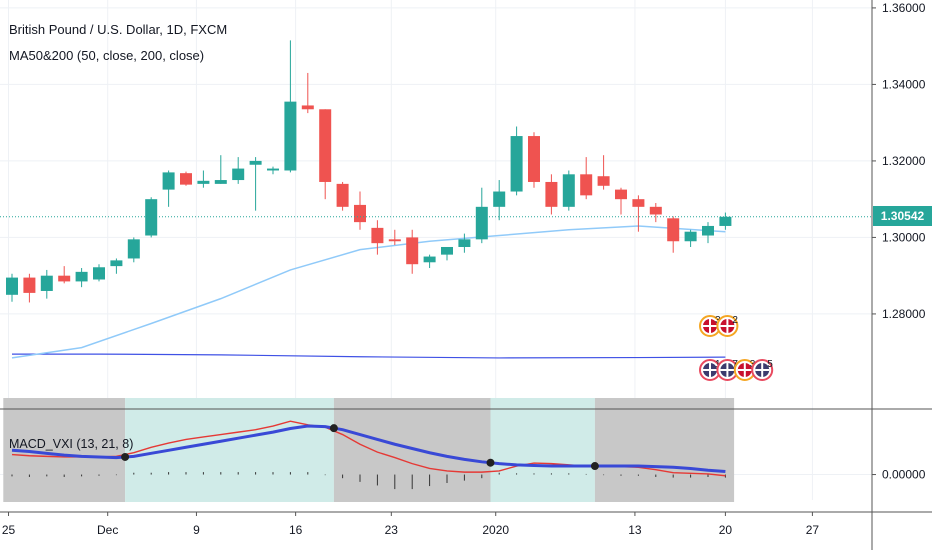 This screenshot has height=550, width=932. Describe the element at coordinates (904, 84) in the screenshot. I see `price-tick-label: 1.34000` at that location.